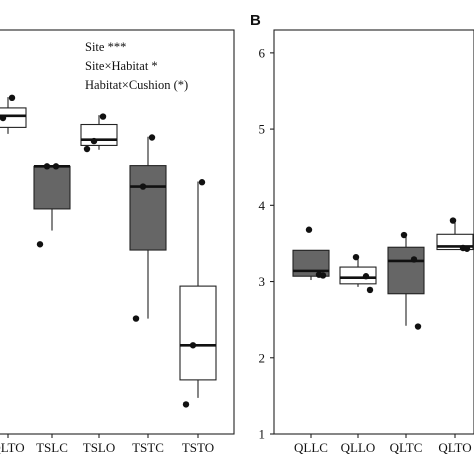 This screenshot has width=474, height=474. Describe the element at coordinates (266, 243) in the screenshot. I see `panel-b-y-axis: 1 2 3 4 5 6` at that location.